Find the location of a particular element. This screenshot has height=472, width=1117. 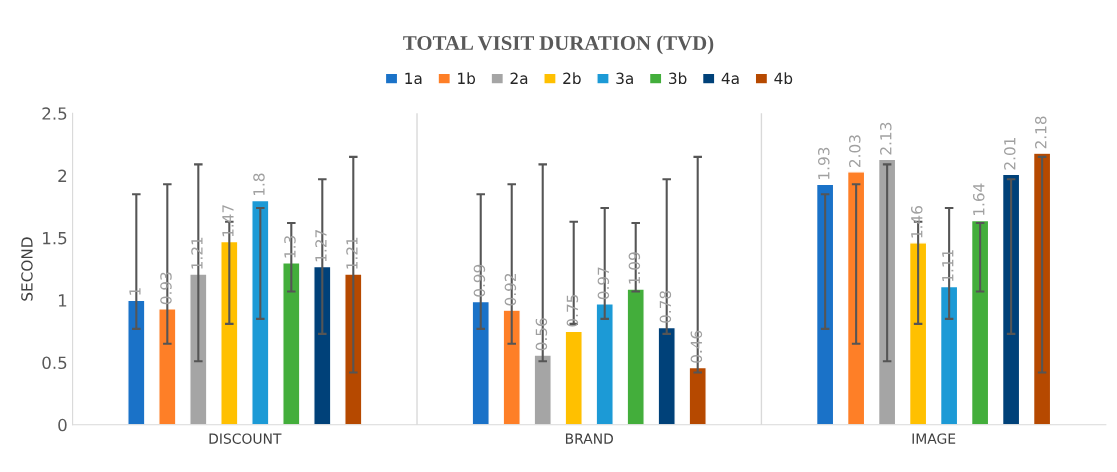

y-tick-label: 0 is located at coordinates (62, 425).